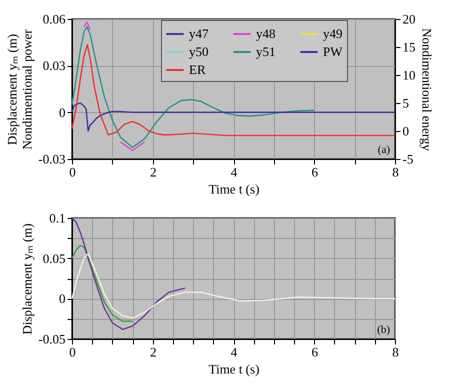  What do you see at coordinates (197, 69) in the screenshot?
I see `legend-label: ER` at bounding box center [197, 69].